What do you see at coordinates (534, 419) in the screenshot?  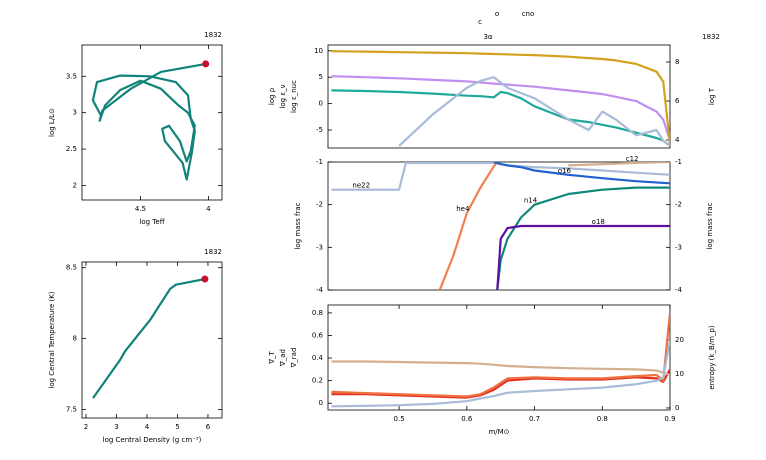 I see `x-tick-label: 0.7` at bounding box center [534, 419].